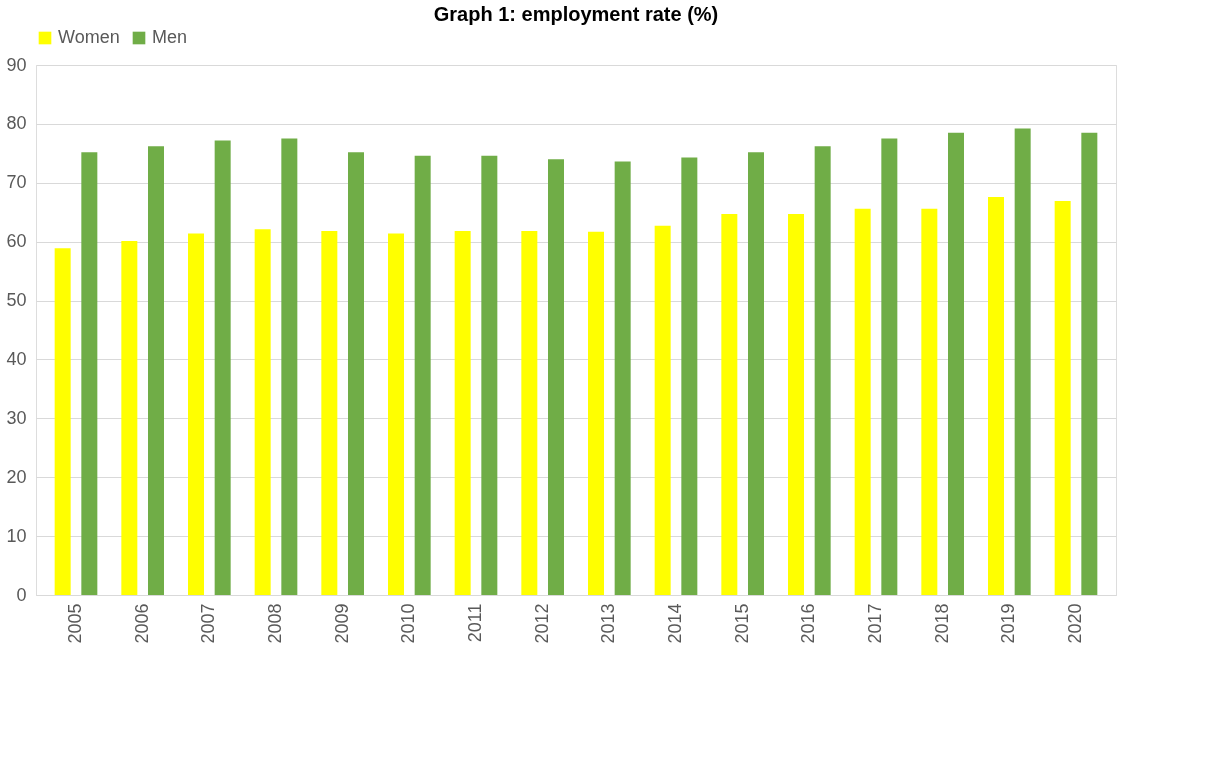 The image size is (1212, 784). What do you see at coordinates (16, 182) in the screenshot?
I see `y-tick-label: 70` at bounding box center [16, 182].